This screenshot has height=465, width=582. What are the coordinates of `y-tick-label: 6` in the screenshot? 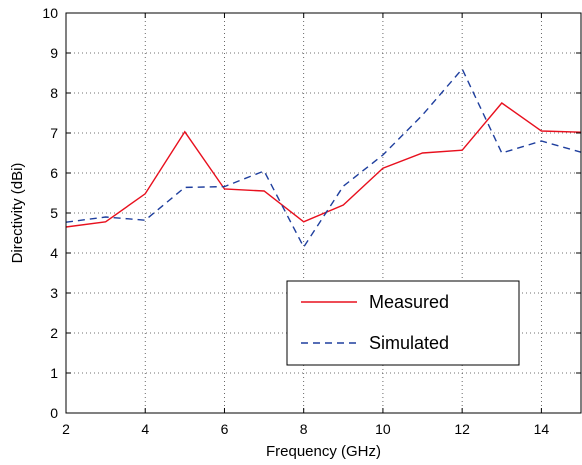 It's located at (54, 173).